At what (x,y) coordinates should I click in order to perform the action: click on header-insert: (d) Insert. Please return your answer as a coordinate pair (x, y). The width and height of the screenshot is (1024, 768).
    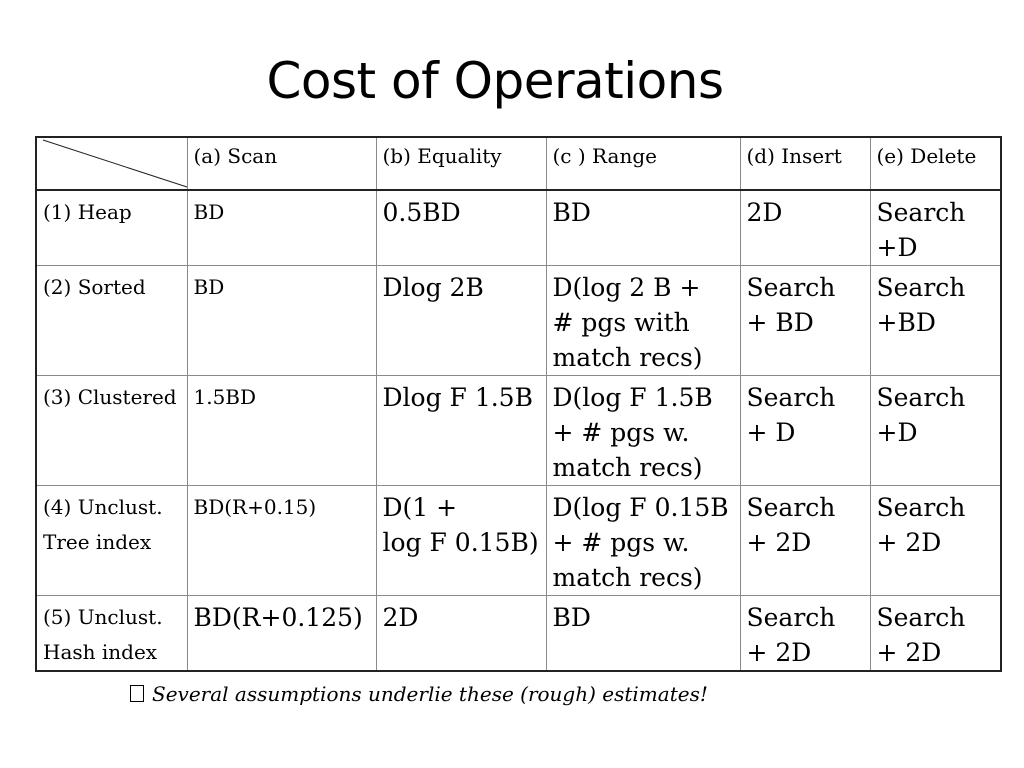
    Looking at the image, I should click on (805, 163).